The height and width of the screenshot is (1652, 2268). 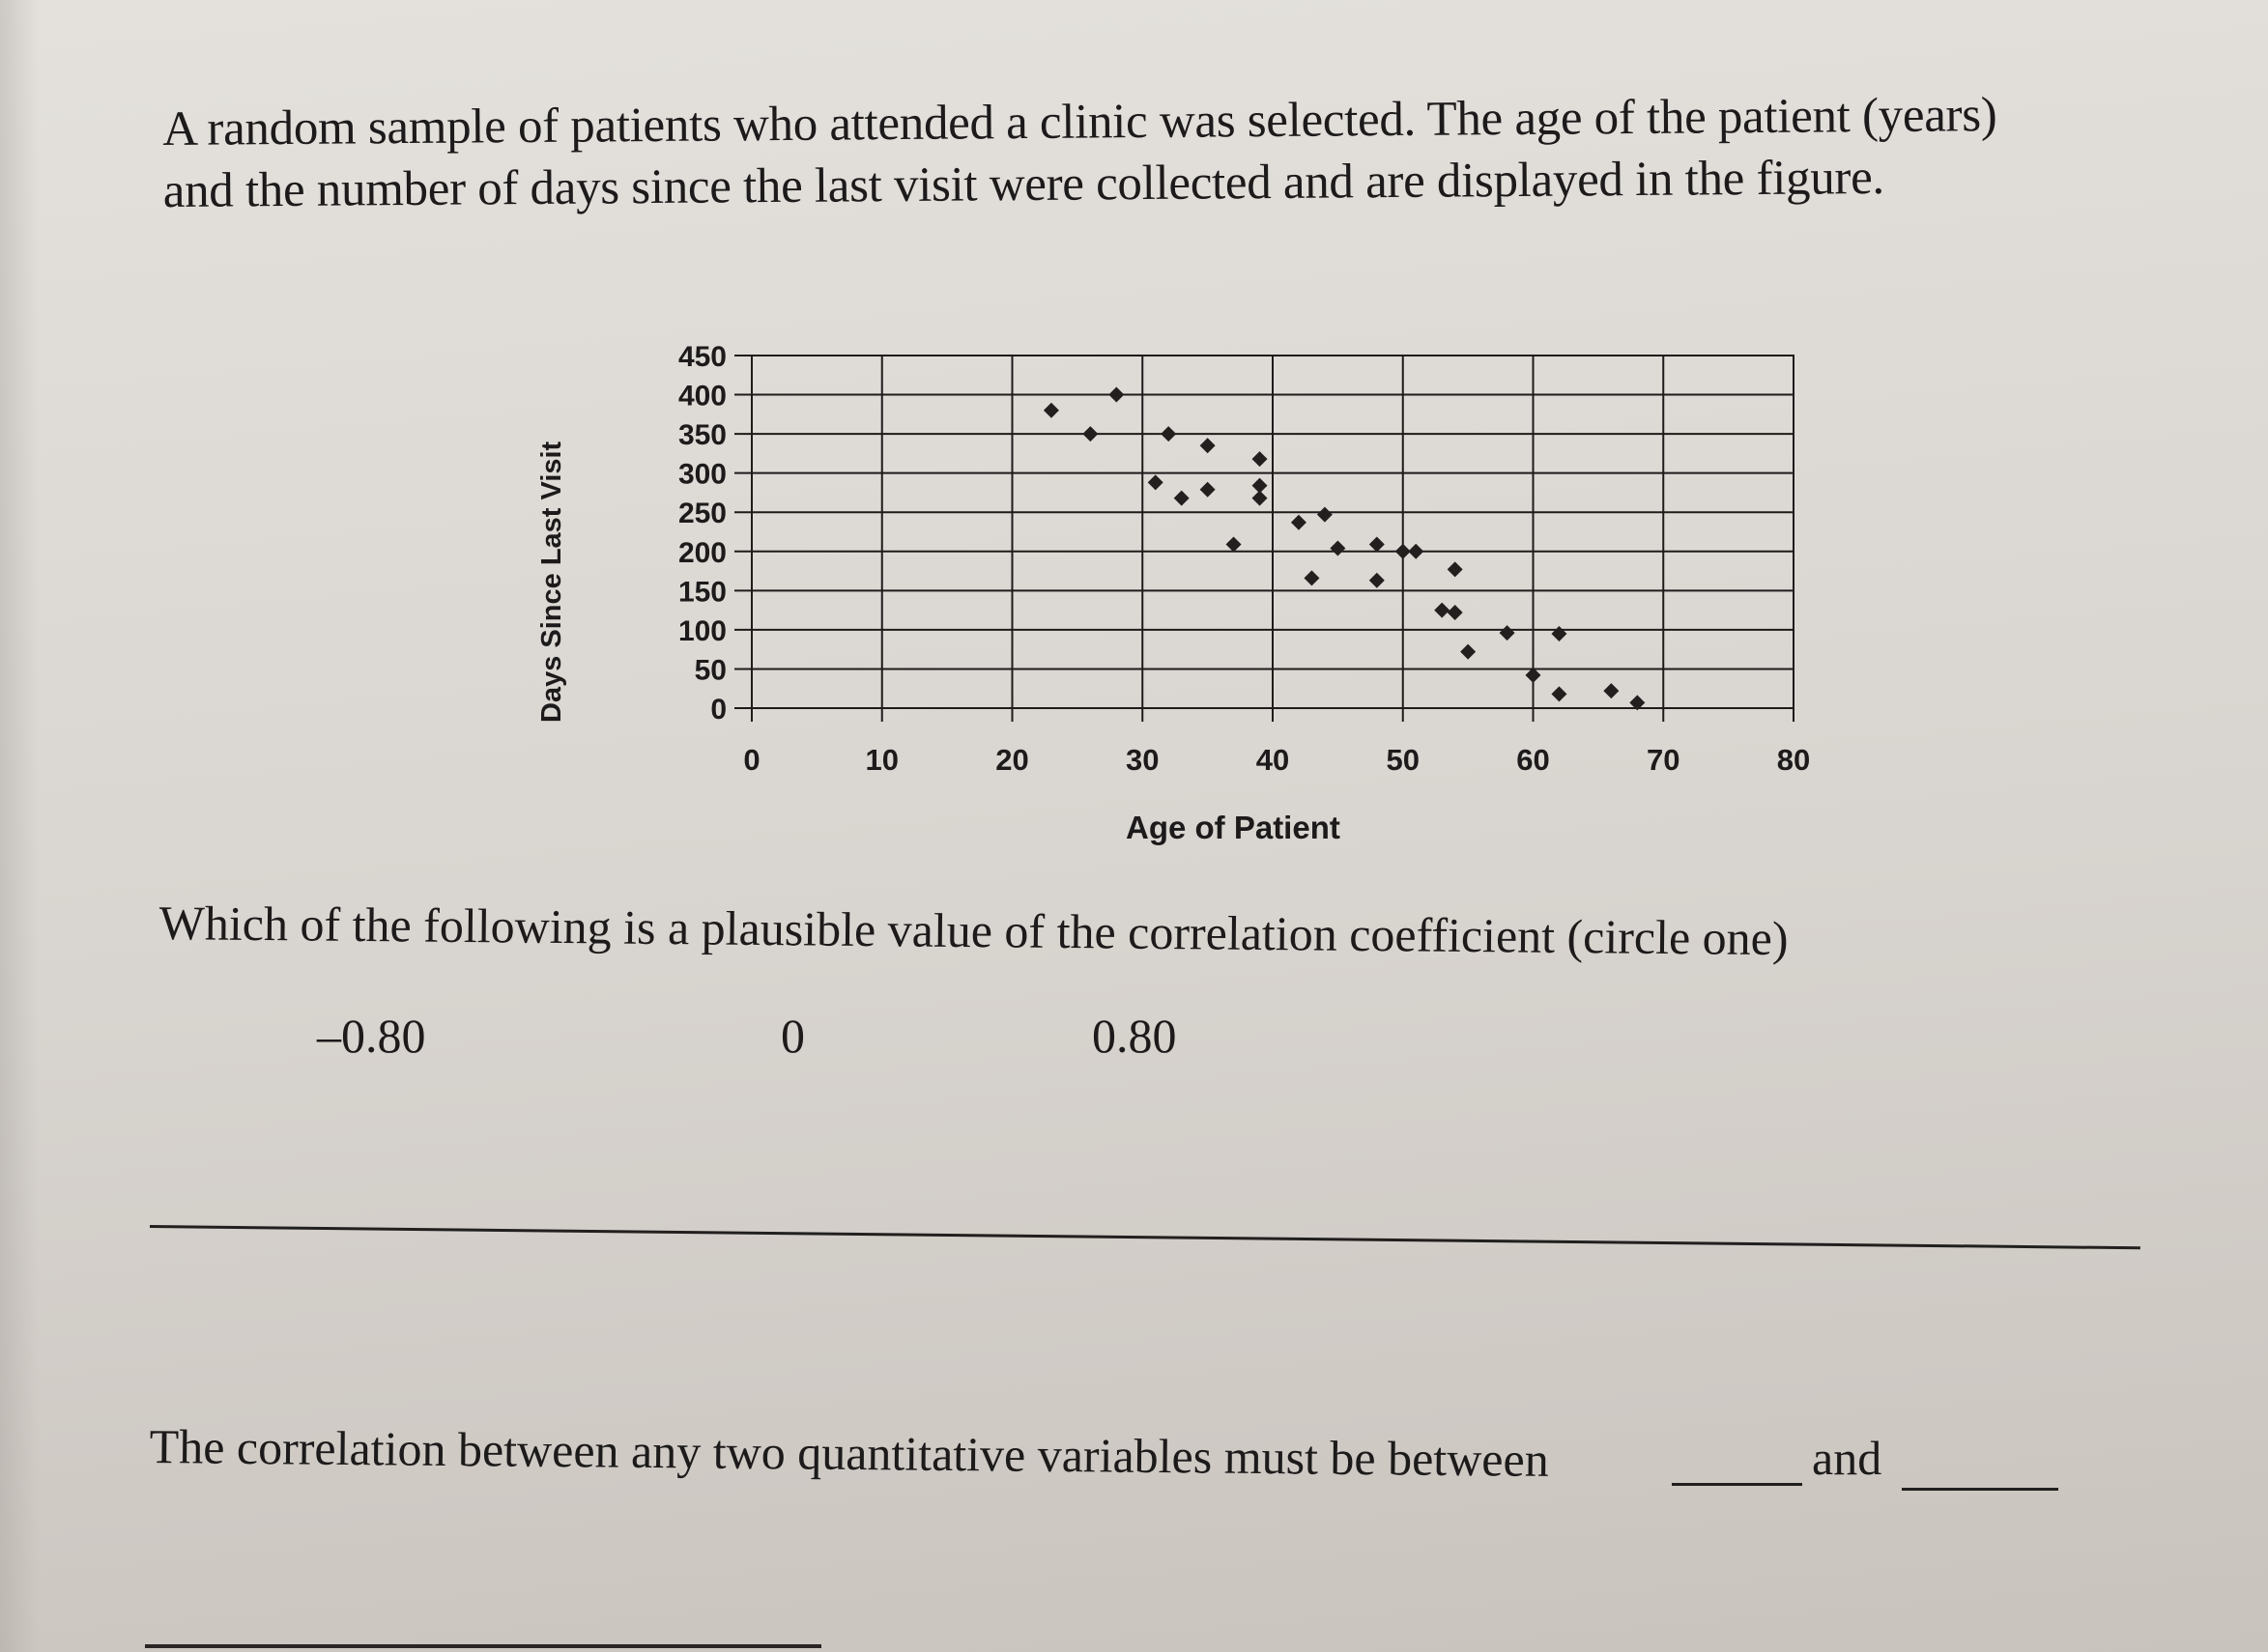 What do you see at coordinates (1272, 760) in the screenshot?
I see `x-tick-label: 40` at bounding box center [1272, 760].